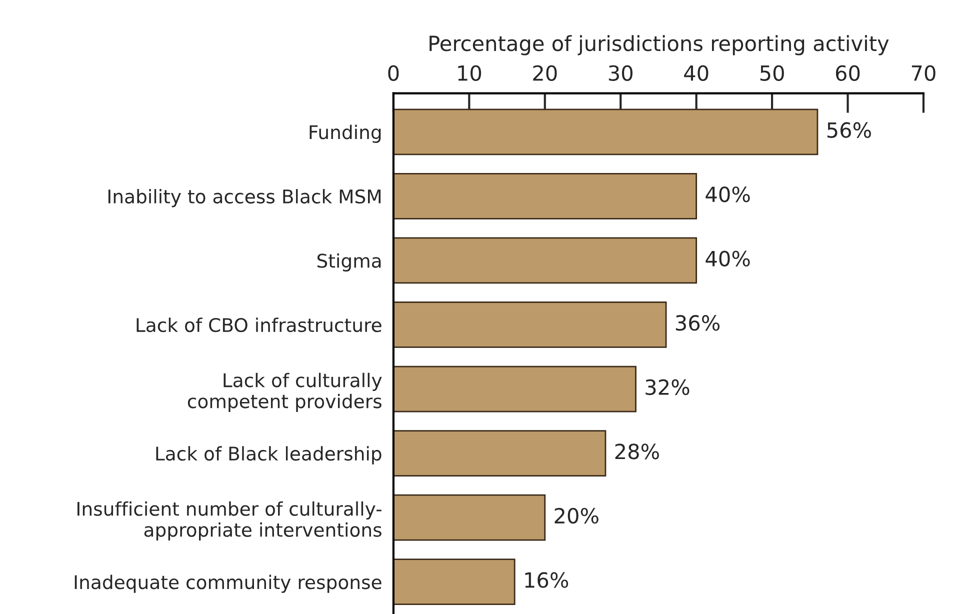 This screenshot has height=614, width=955. I want to click on y-tick-label: Lack of Black leadership, so click(269, 455).